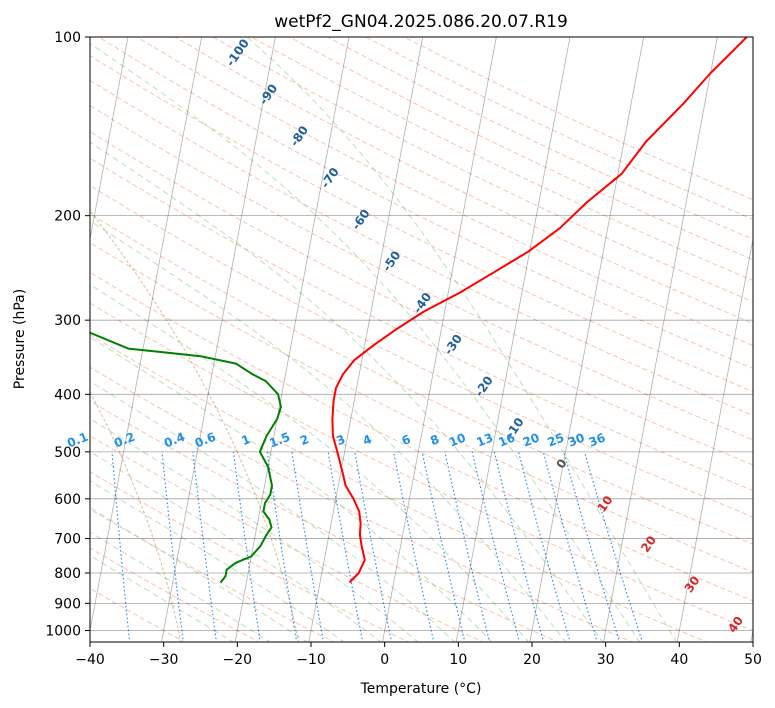  What do you see at coordinates (421, 22) in the screenshot?
I see `chart-title: wetPf2_GN04.2025.086.20.07.R19` at bounding box center [421, 22].